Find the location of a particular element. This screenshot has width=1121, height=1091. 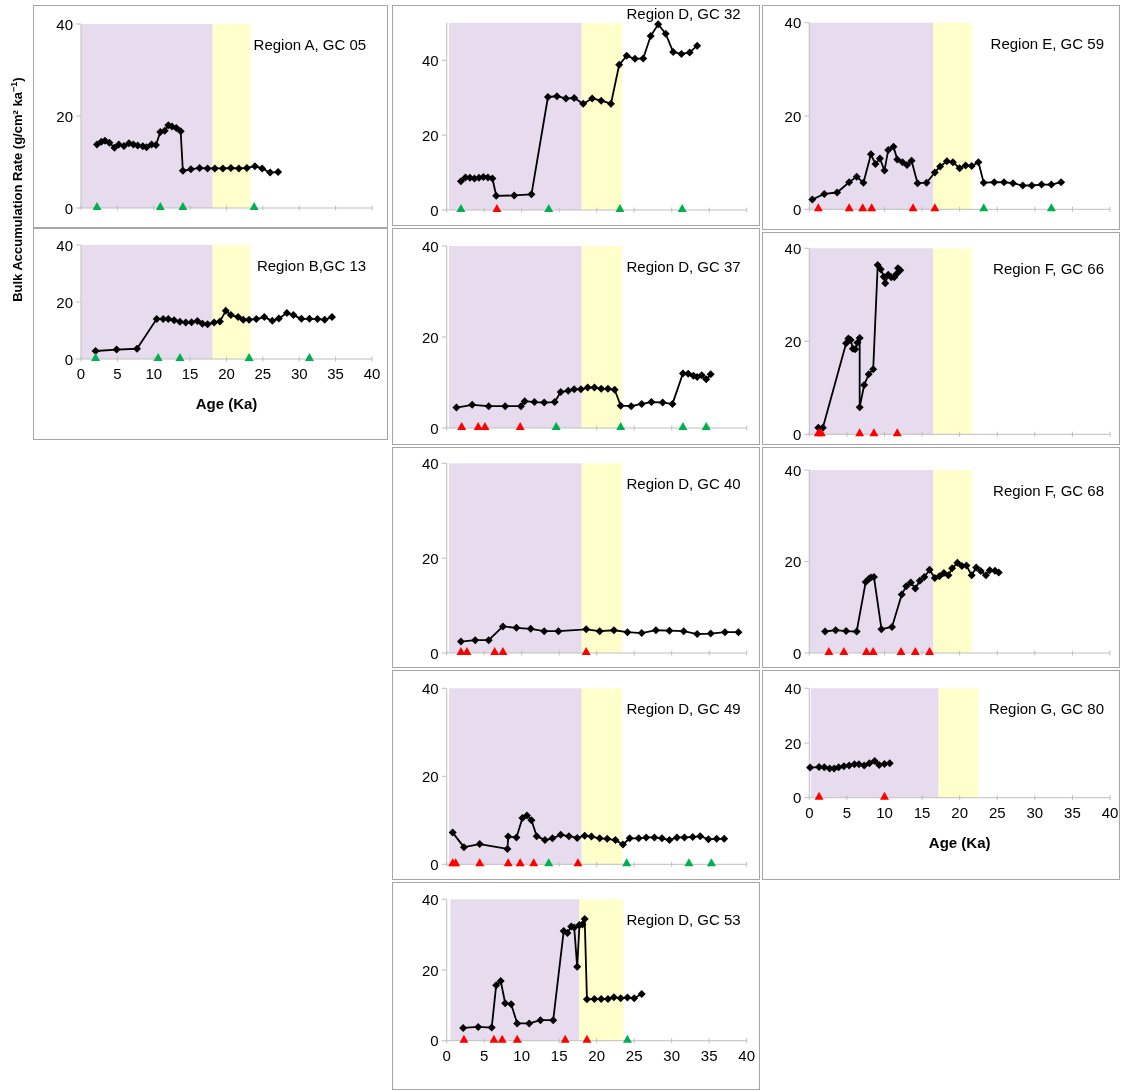

text: Region D, GC 49 is located at coordinates (683, 709).